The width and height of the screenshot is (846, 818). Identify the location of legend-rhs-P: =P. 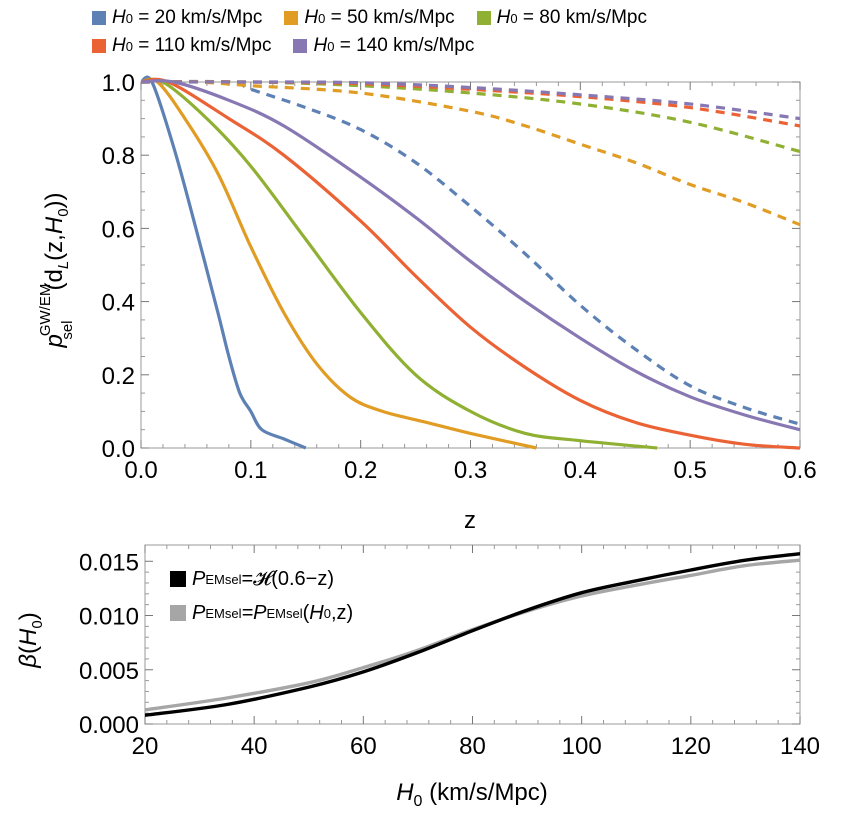
(254, 612).